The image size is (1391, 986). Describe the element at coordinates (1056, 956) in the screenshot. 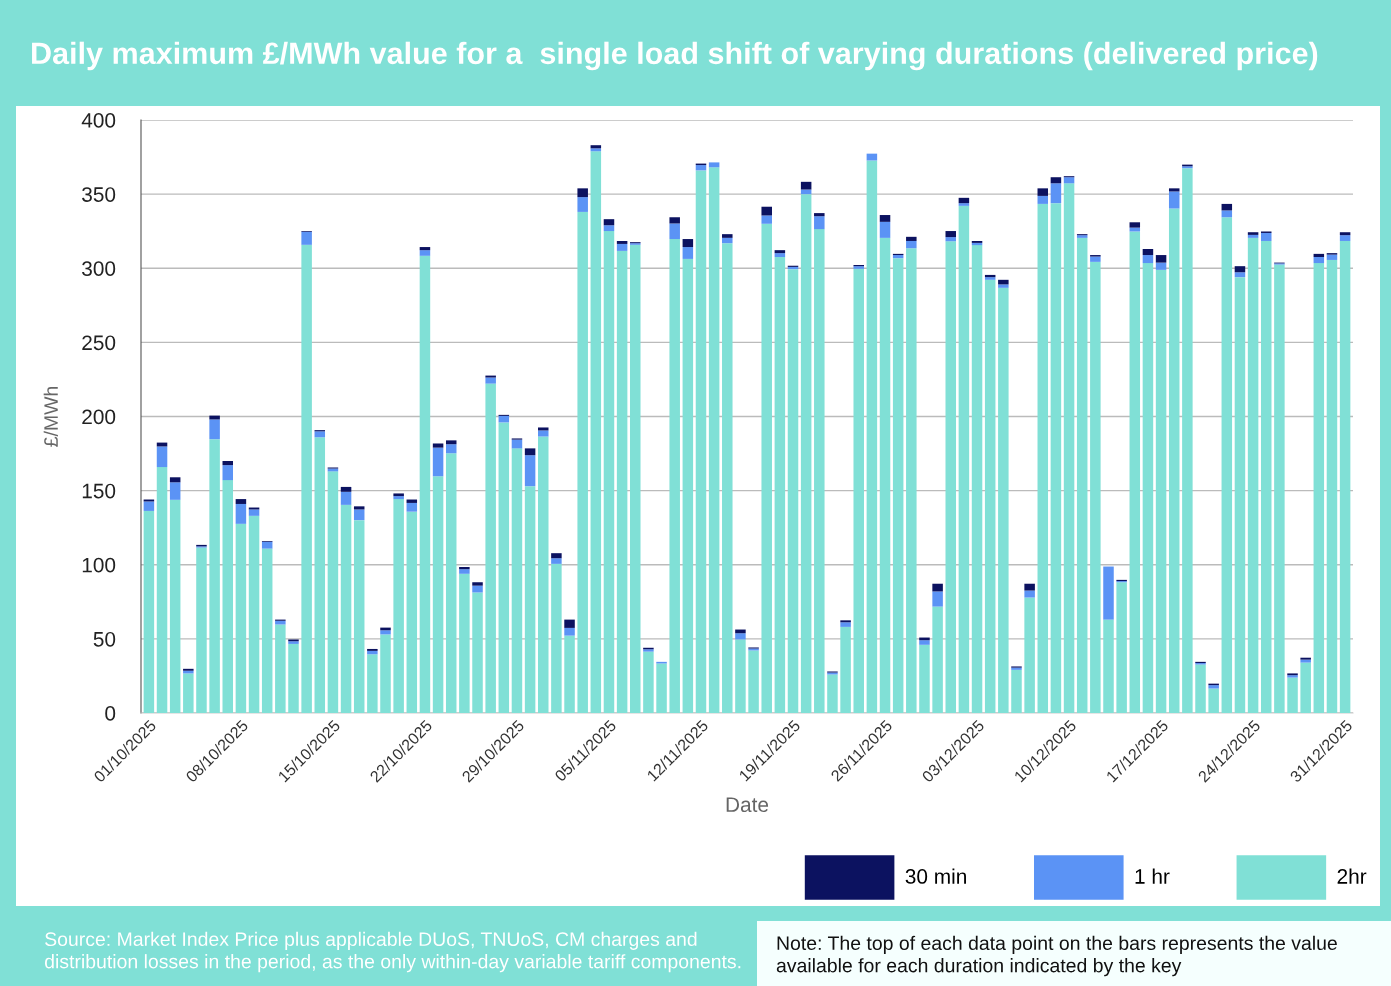

I see `text: Note: The top of each data point on the bars represents the value available for each duration indicated by the key` at that location.